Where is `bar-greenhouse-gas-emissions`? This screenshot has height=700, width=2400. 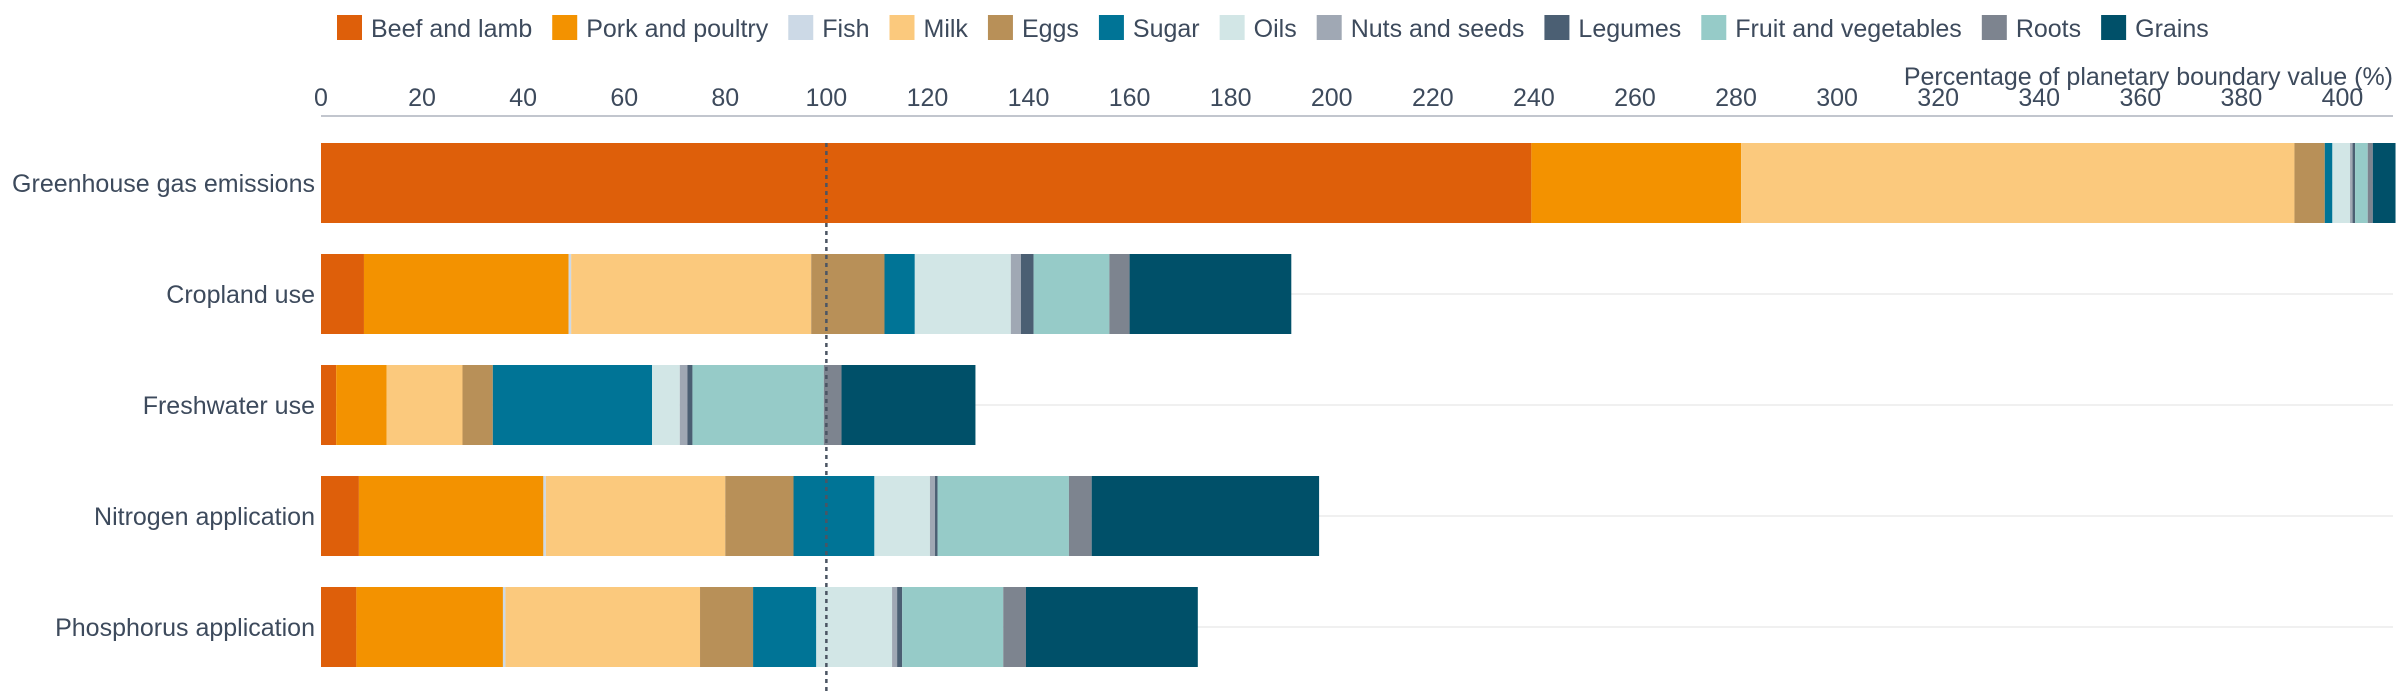
bar-greenhouse-gas-emissions is located at coordinates (1358, 183).